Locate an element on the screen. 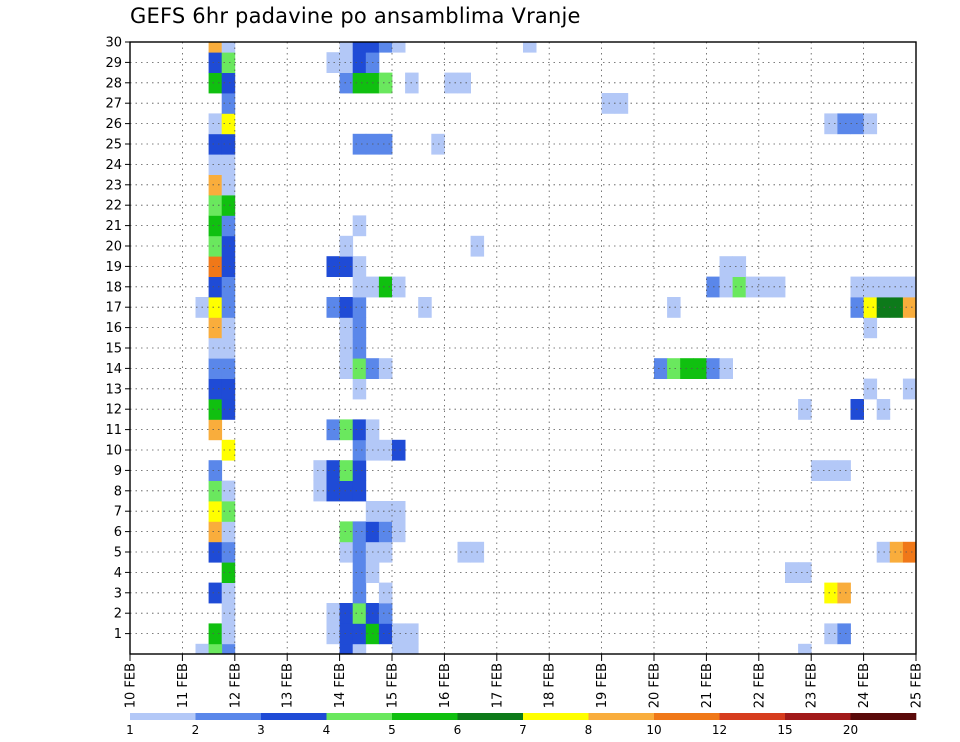 This screenshot has height=742, width=960. colorbar-label: 7 is located at coordinates (523, 730).